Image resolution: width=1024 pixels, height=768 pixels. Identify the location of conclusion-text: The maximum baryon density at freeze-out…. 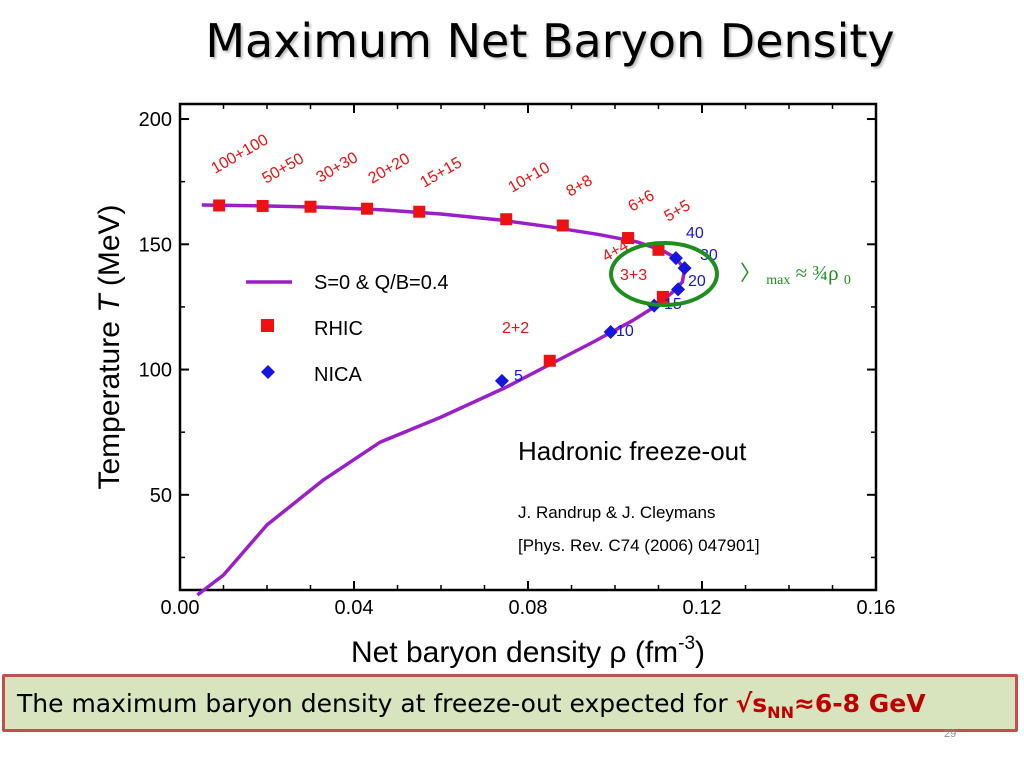
(471, 705).